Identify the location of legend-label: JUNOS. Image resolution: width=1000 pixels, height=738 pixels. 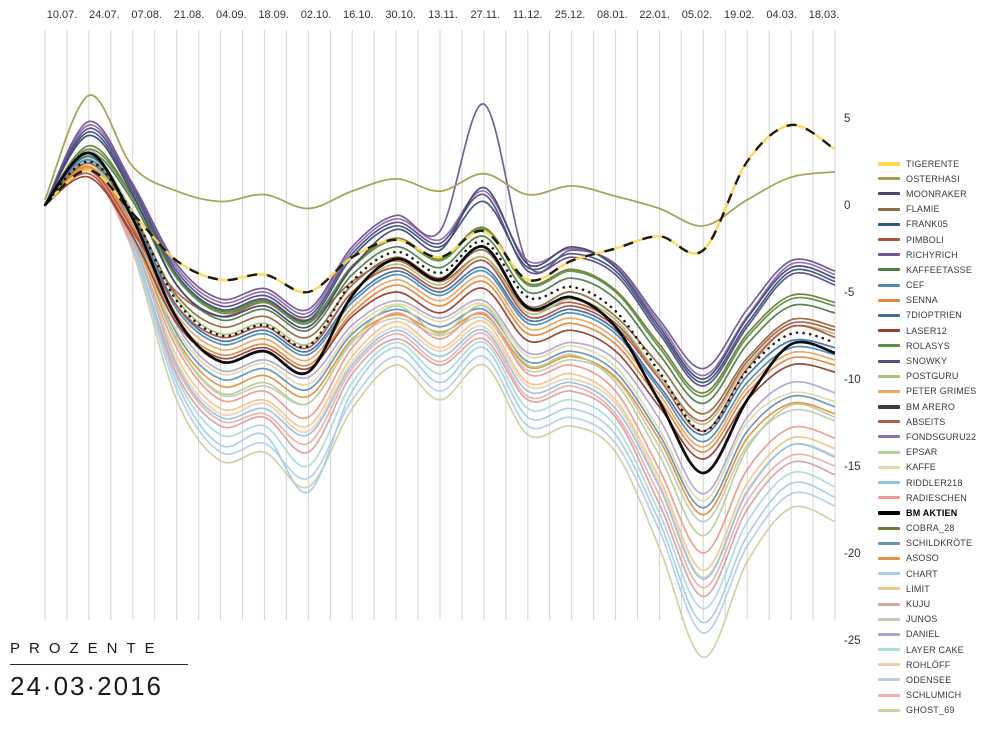
(922, 619).